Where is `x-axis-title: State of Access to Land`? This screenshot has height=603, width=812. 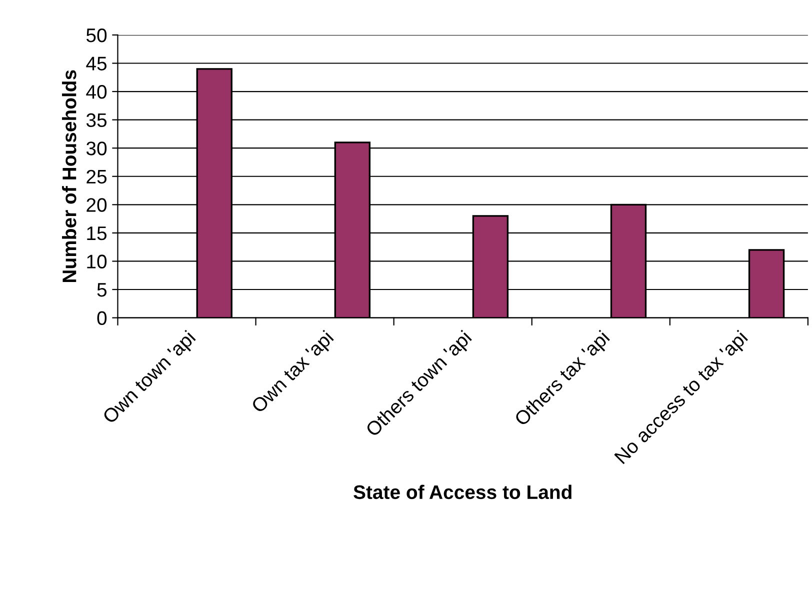
x-axis-title: State of Access to Land is located at coordinates (463, 492).